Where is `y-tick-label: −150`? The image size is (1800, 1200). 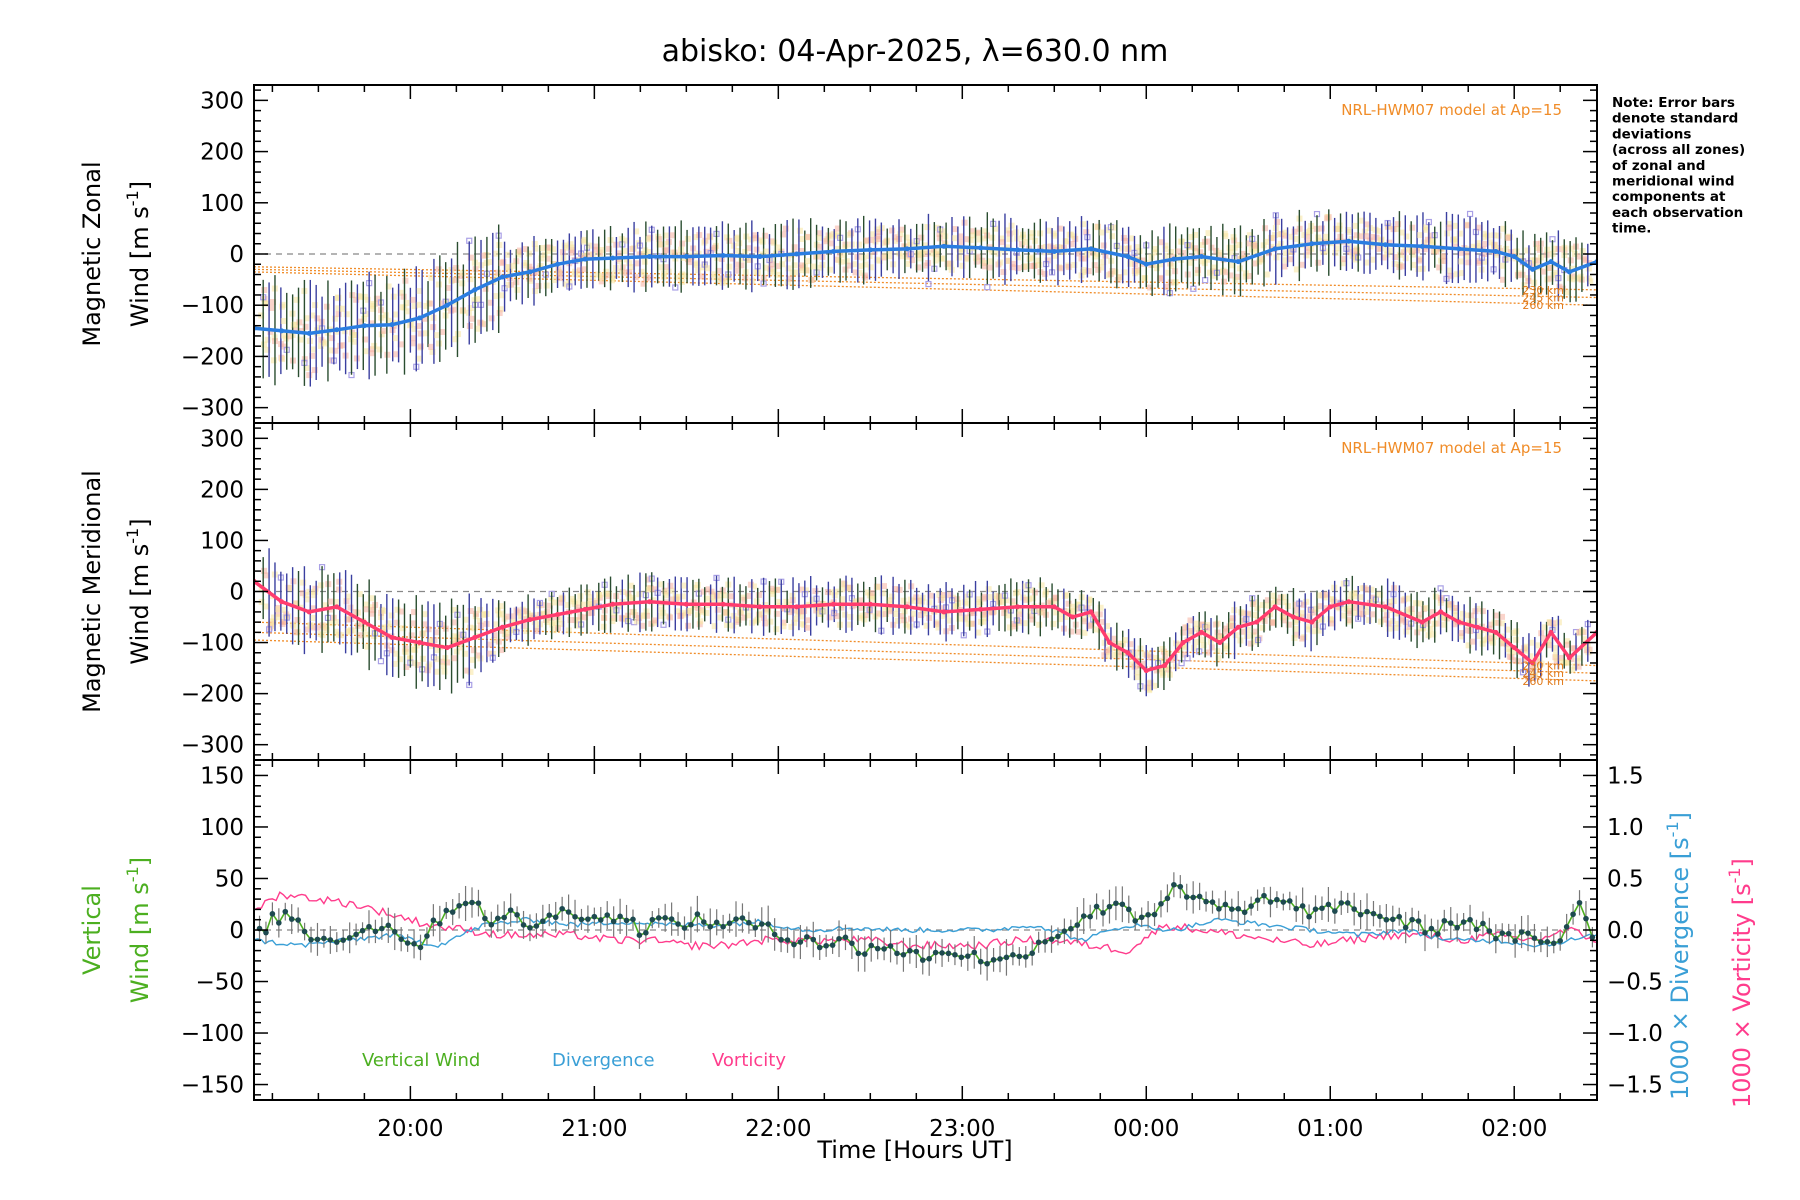 y-tick-label: −150 is located at coordinates (212, 1086).